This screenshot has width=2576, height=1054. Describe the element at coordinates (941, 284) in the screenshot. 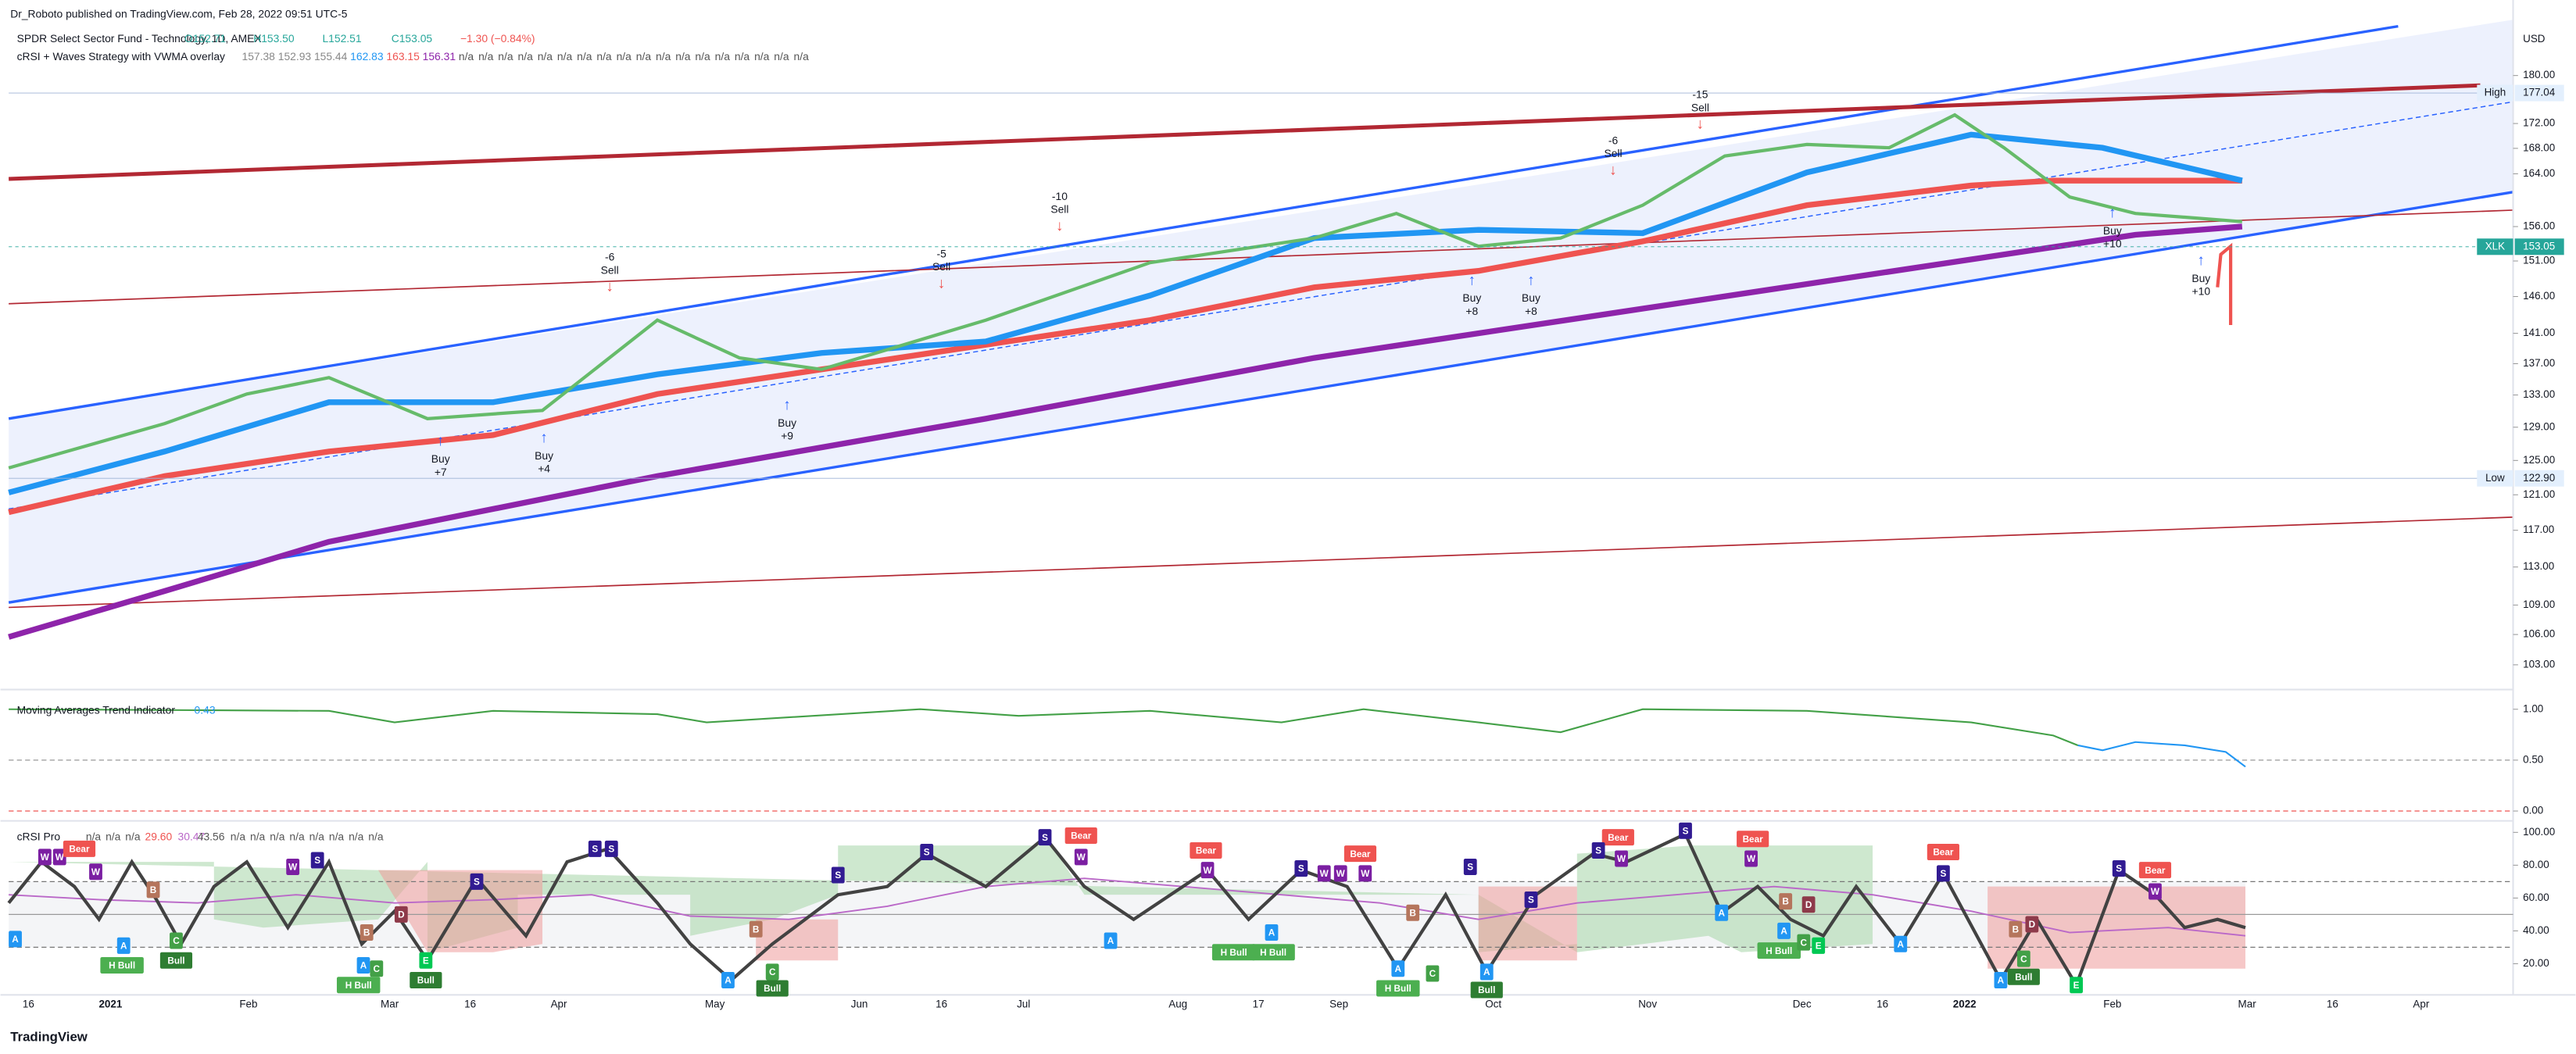

I see `arrow: ↓` at that location.